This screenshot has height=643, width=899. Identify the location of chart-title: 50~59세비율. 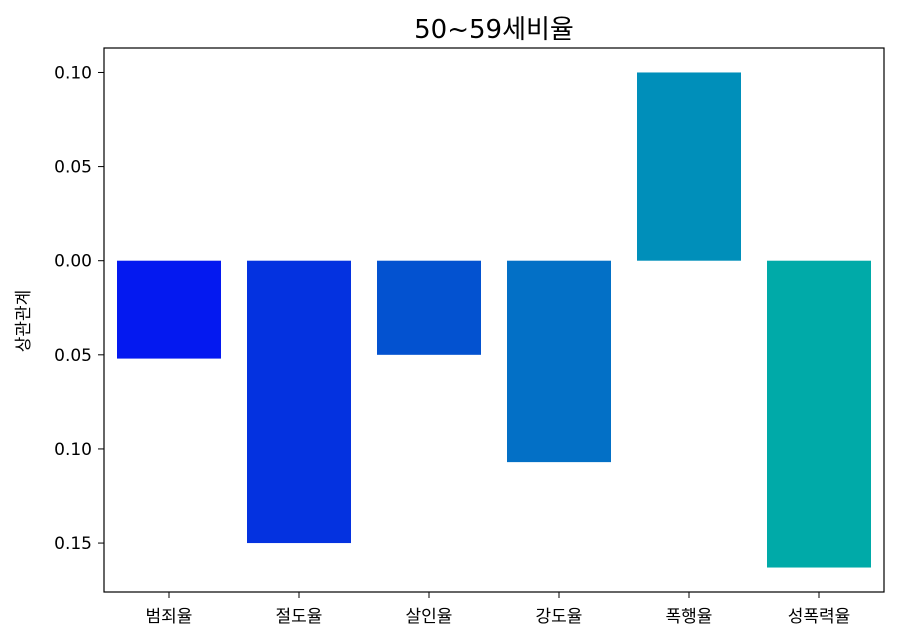
(494, 30).